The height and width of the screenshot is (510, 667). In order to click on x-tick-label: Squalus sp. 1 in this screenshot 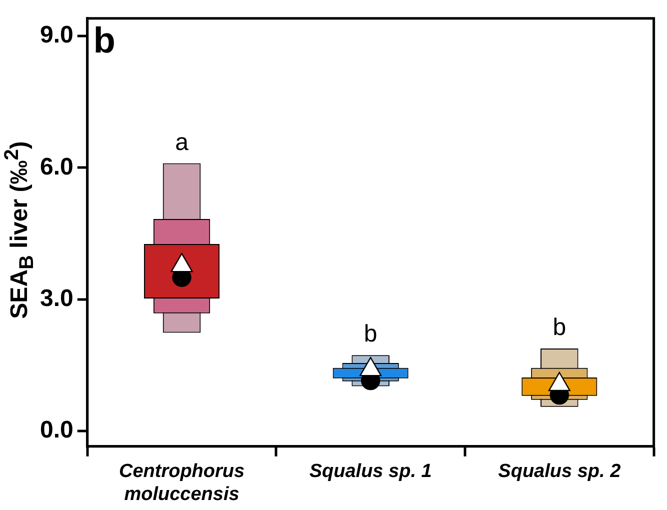, I will do `click(370, 471)`.